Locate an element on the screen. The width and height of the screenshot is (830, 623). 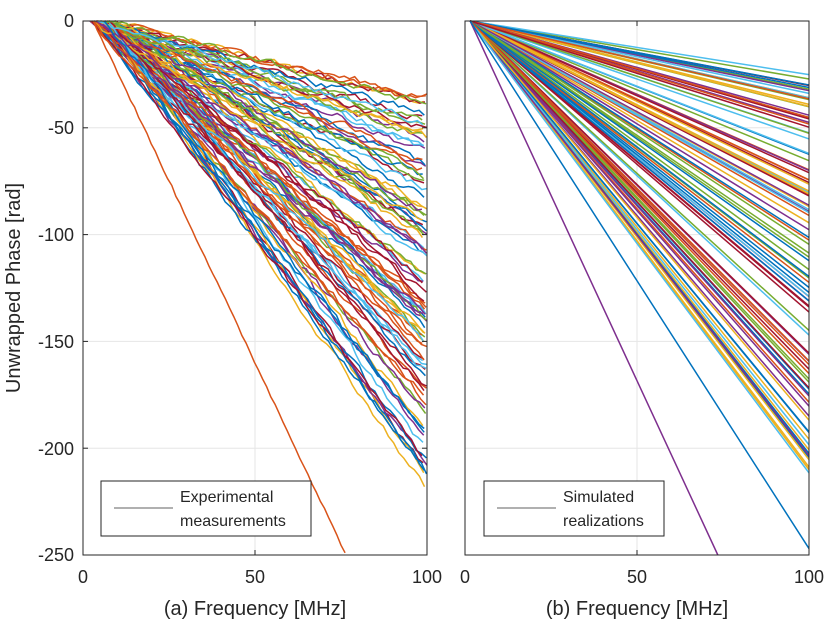
legend-a-text-line-1: Experimental is located at coordinates (226, 497).